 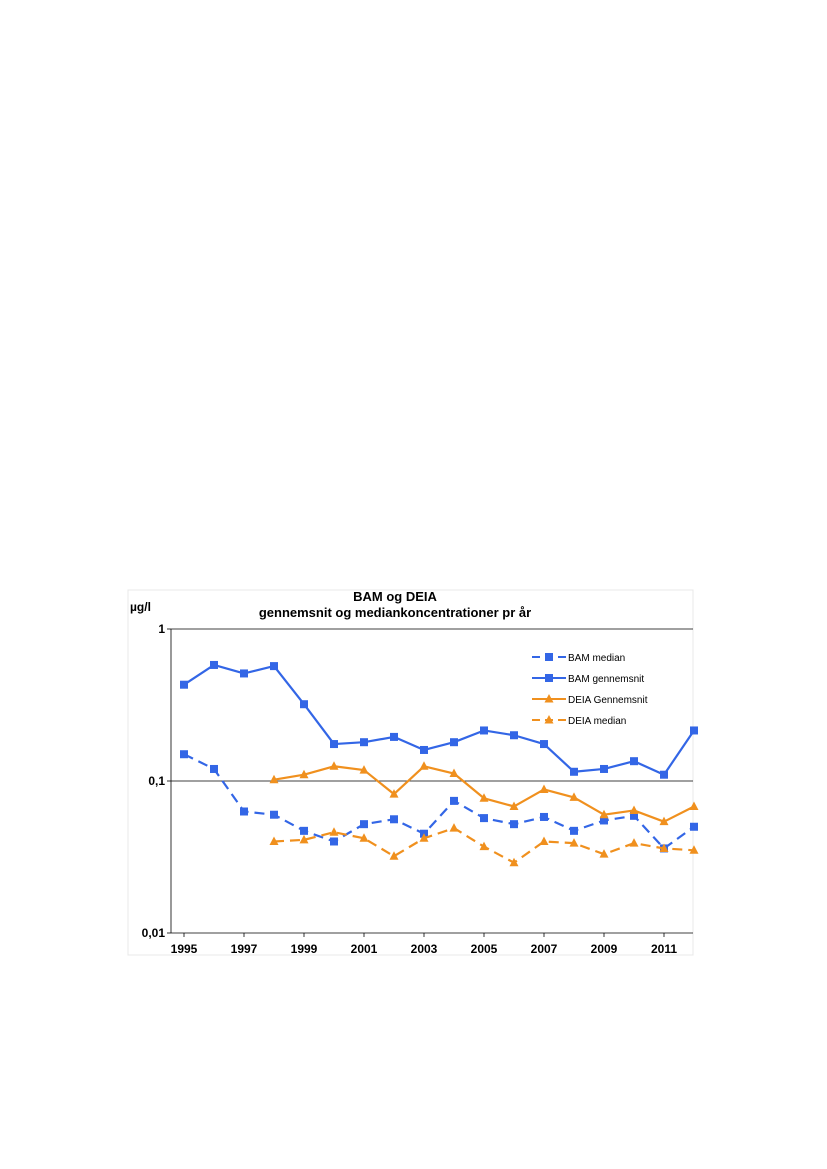 I want to click on x-tick-label: 2005, so click(x=484, y=949).